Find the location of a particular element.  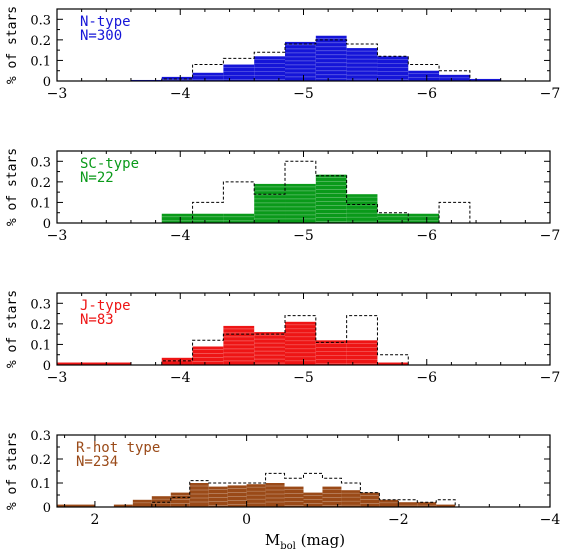

x-axis-title-unit: (mag) is located at coordinates (320, 540).